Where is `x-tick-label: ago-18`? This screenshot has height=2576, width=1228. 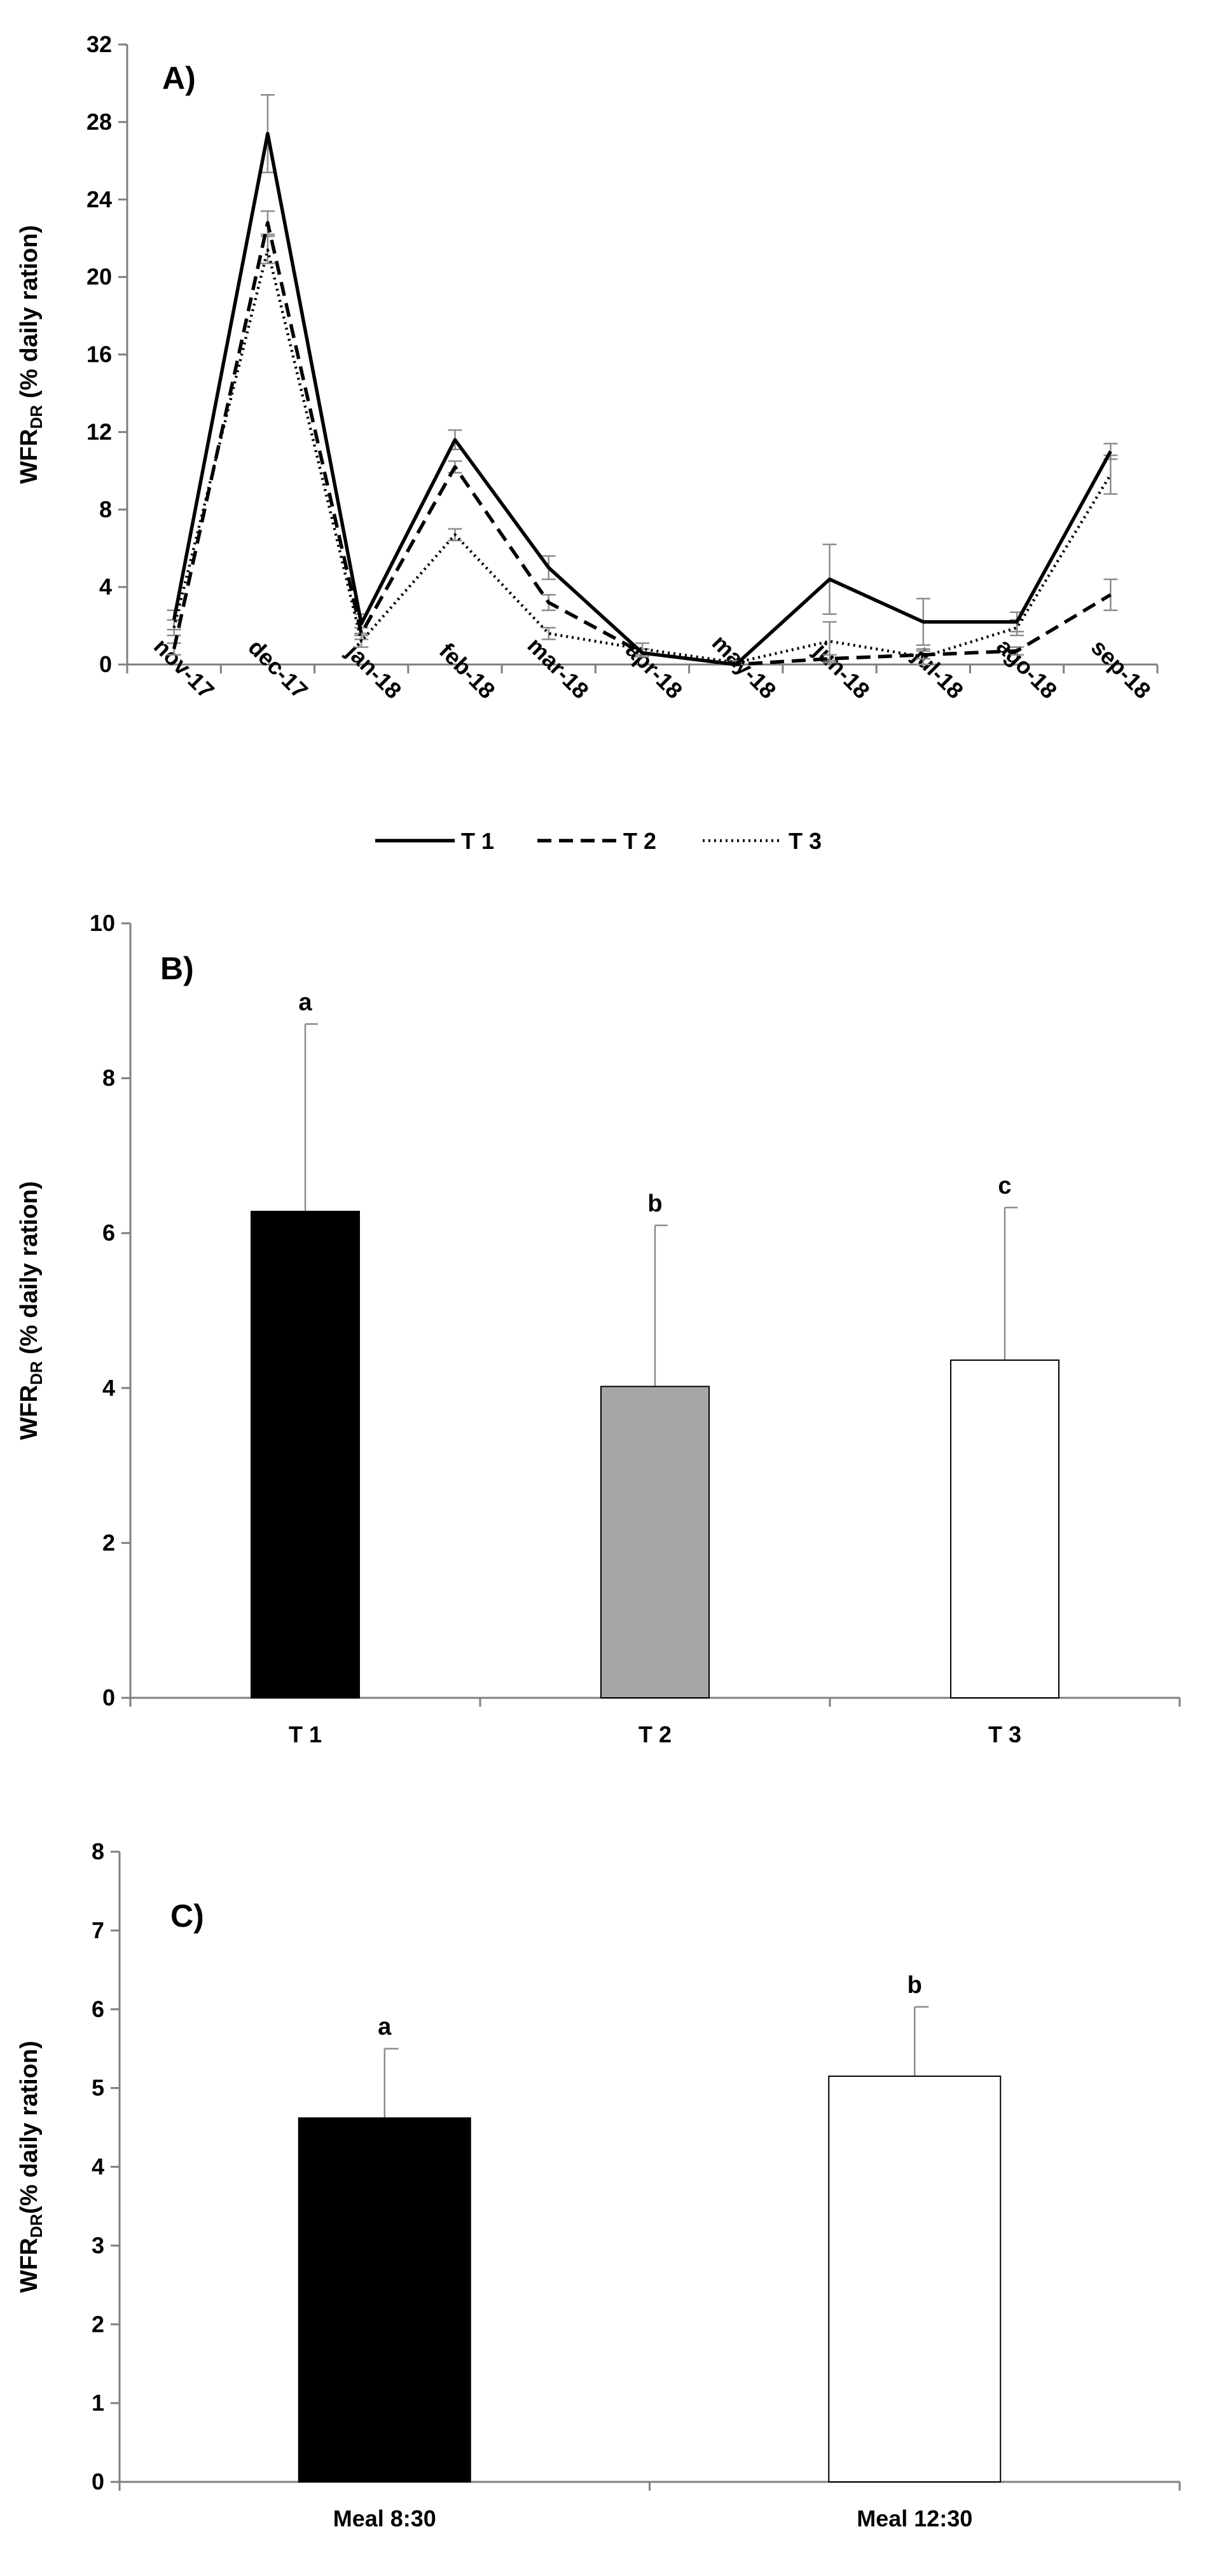 x-tick-label: ago-18 is located at coordinates (1026, 668).